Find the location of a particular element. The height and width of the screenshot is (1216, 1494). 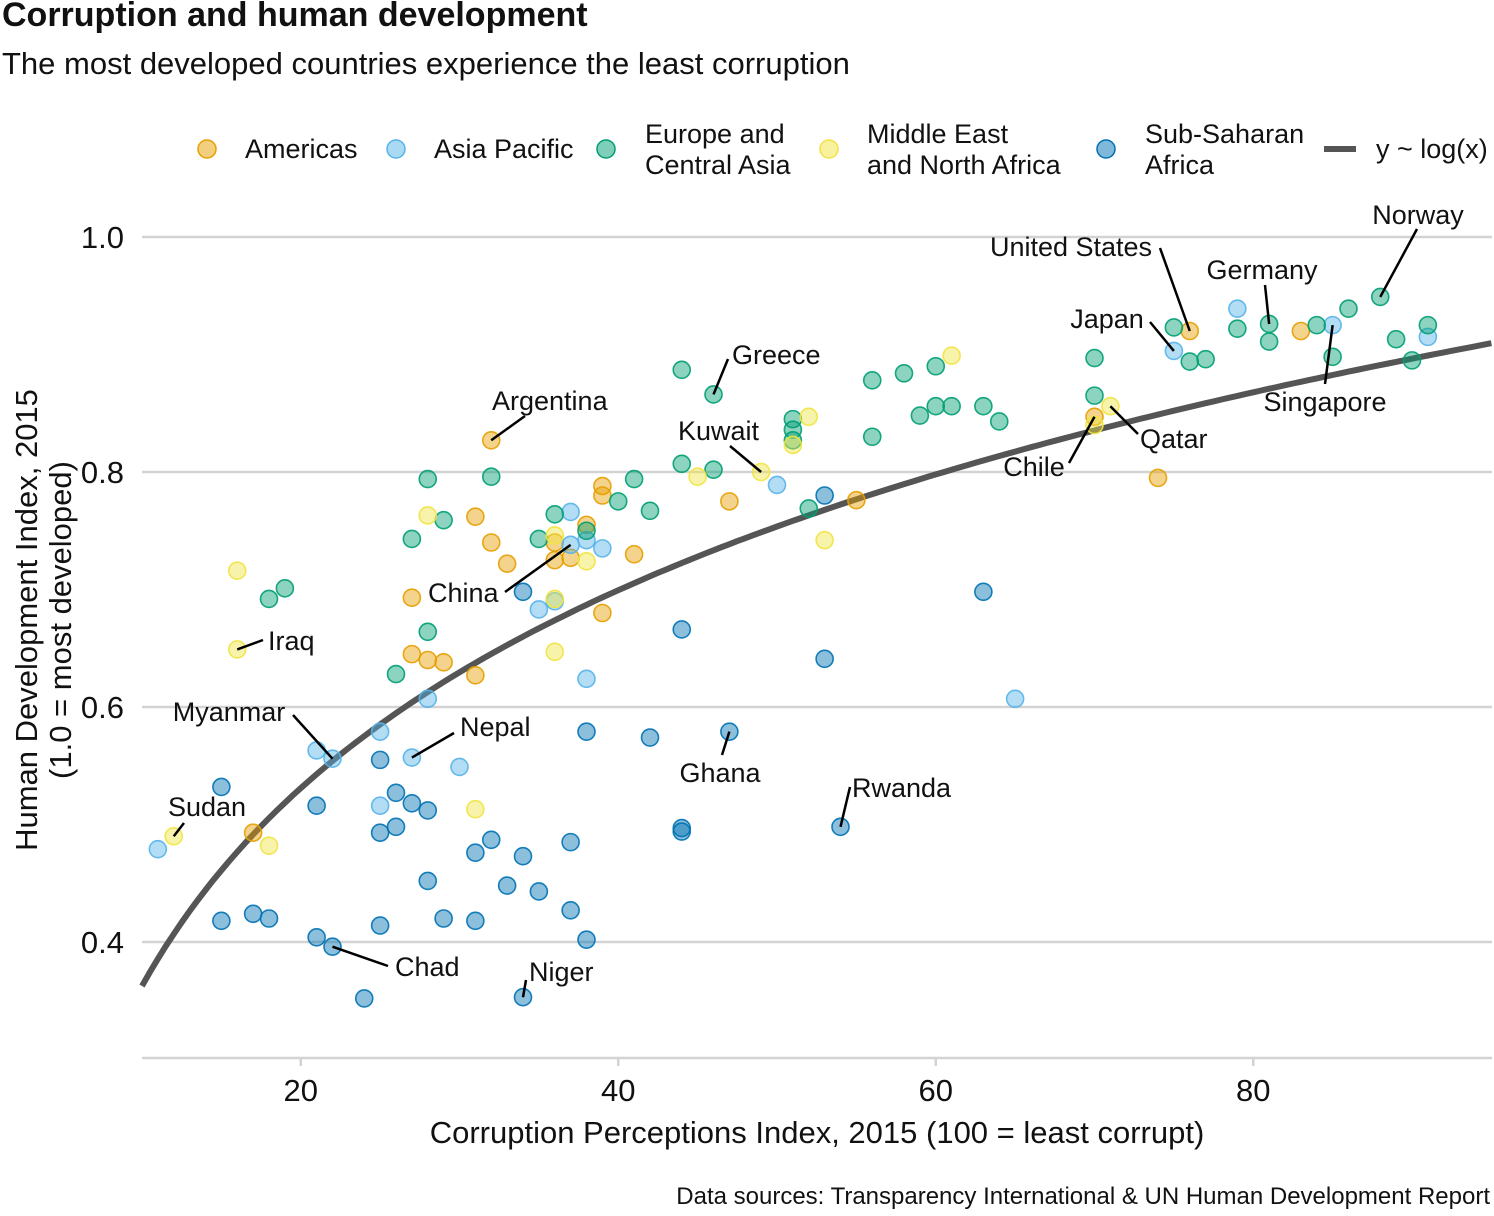

annotation-label: Norway is located at coordinates (1418, 215).